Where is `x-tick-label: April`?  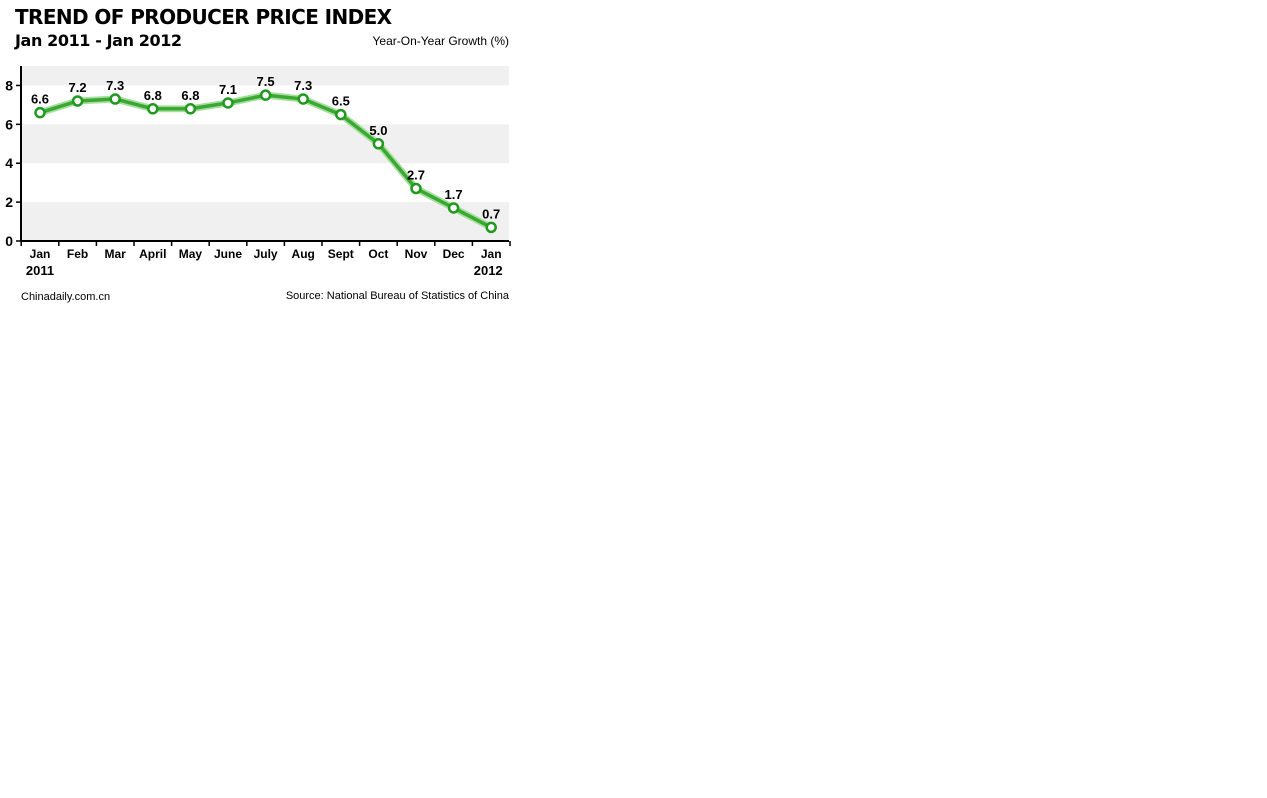 x-tick-label: April is located at coordinates (152, 254).